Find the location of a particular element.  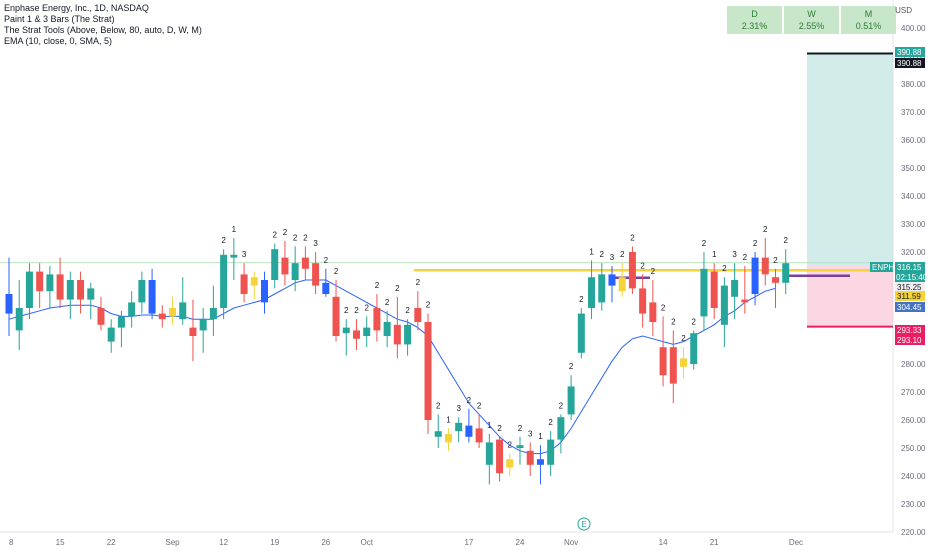

price-tag-text: 293.33 is located at coordinates (909, 330).